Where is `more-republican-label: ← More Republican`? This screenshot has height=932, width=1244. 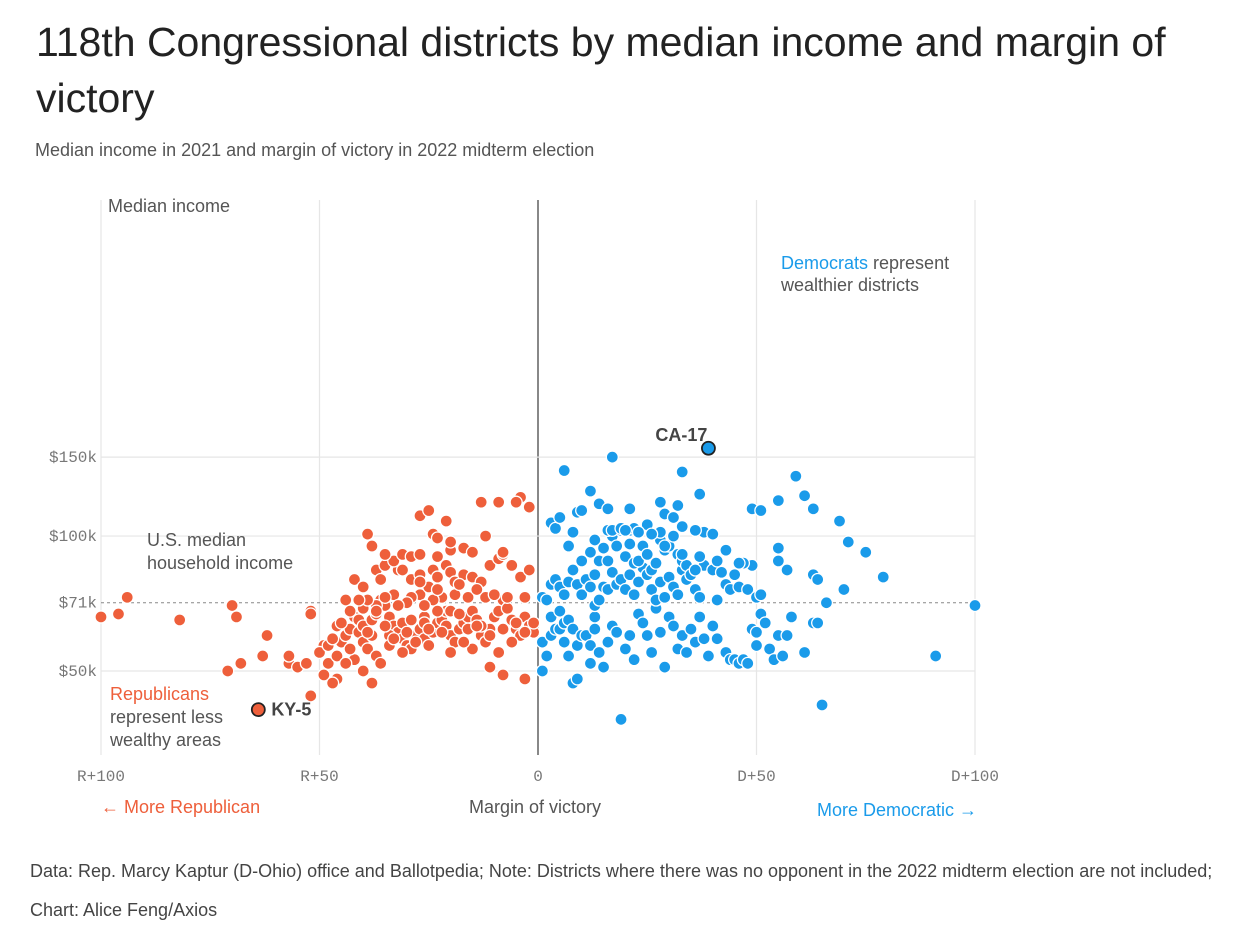
more-republican-label: ← More Republican is located at coordinates (180, 807).